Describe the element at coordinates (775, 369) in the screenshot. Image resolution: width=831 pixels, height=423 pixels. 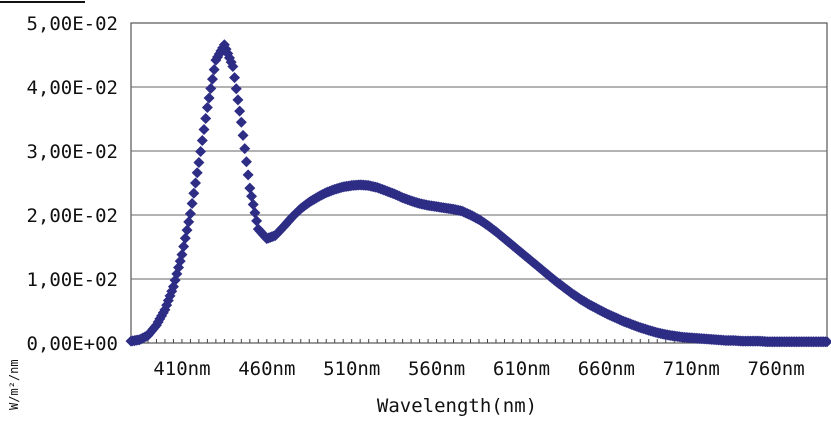
I see `x-tick-label: 760nm` at that location.